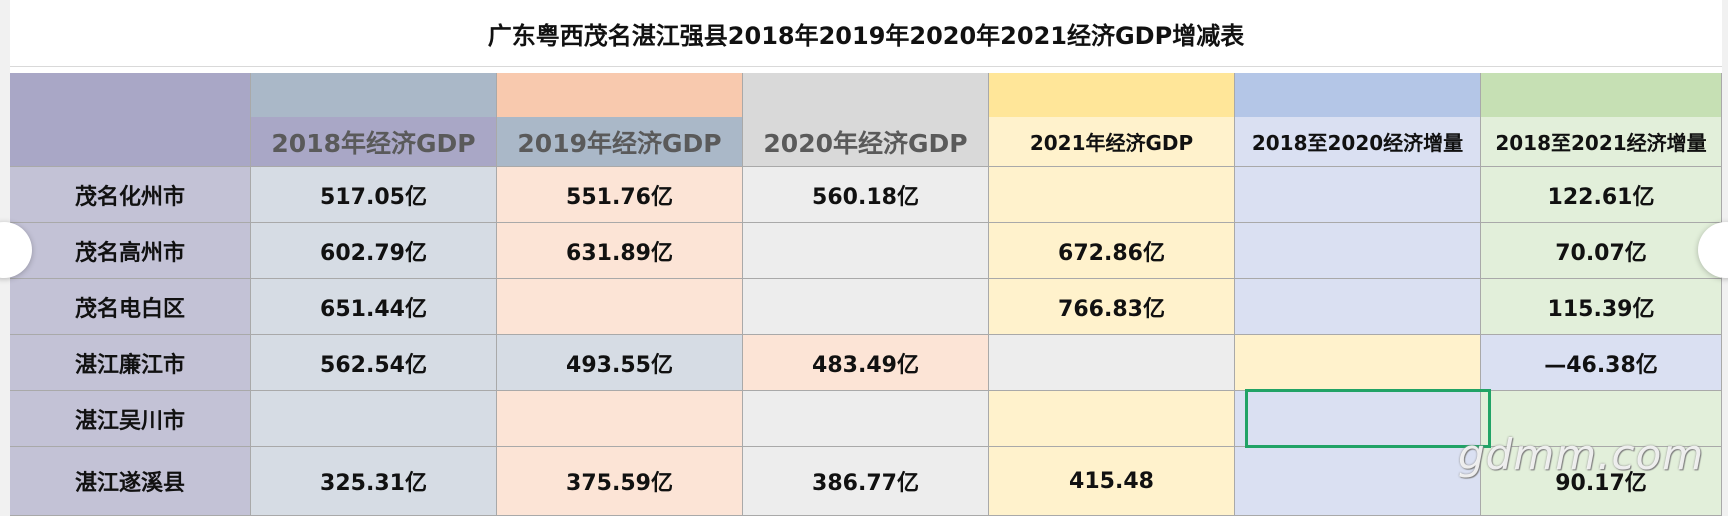 The width and height of the screenshot is (1728, 516). Describe the element at coordinates (866, 33) in the screenshot. I see `table-title: 广东粤西茂名湛江强县2018年2019年2020年2021经济GDP增减表` at that location.